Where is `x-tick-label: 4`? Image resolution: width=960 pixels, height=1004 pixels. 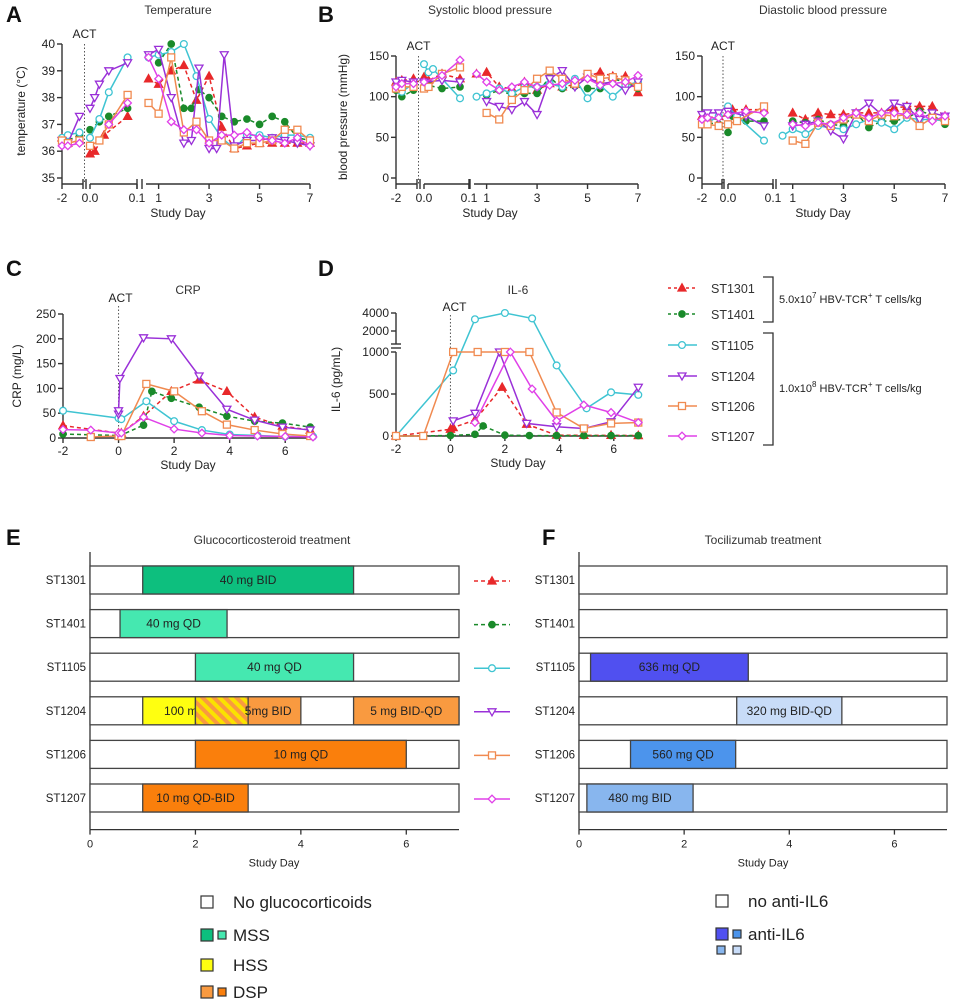 x-tick-label: 4 is located at coordinates (301, 845).